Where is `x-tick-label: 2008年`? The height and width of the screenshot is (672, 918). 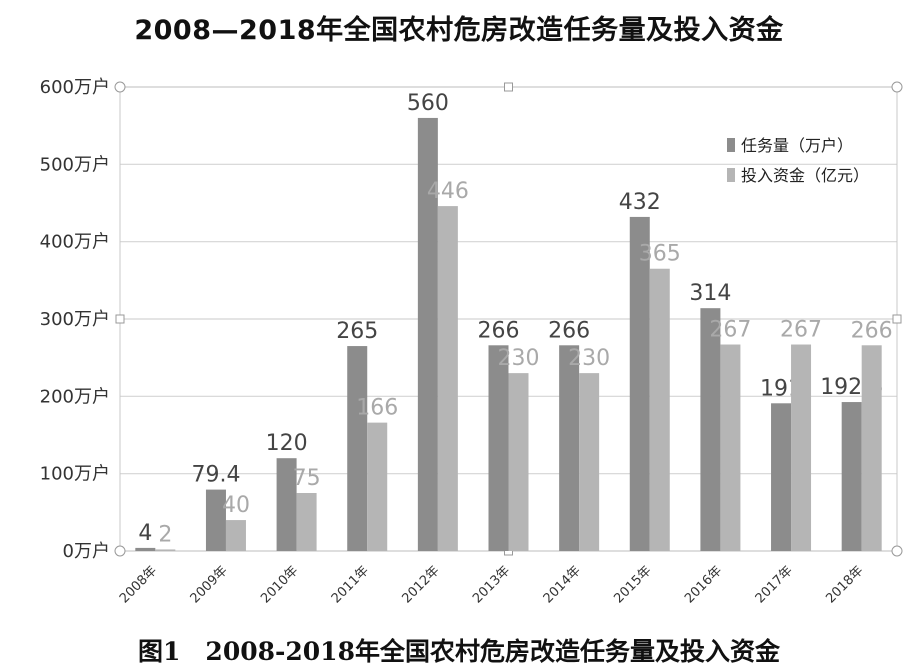 x-tick-label: 2008年 is located at coordinates (138, 584).